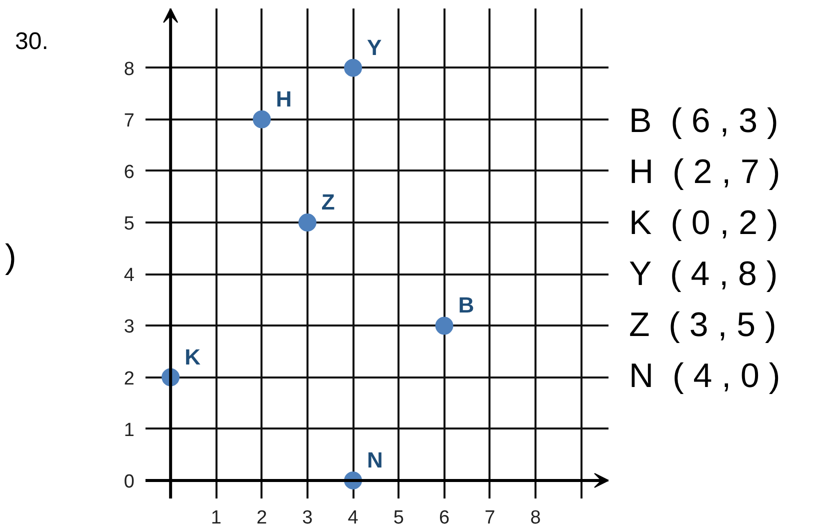 The image size is (838, 528). What do you see at coordinates (702, 325) in the screenshot?
I see `text: Z ( 3 , 5 )` at bounding box center [702, 325].